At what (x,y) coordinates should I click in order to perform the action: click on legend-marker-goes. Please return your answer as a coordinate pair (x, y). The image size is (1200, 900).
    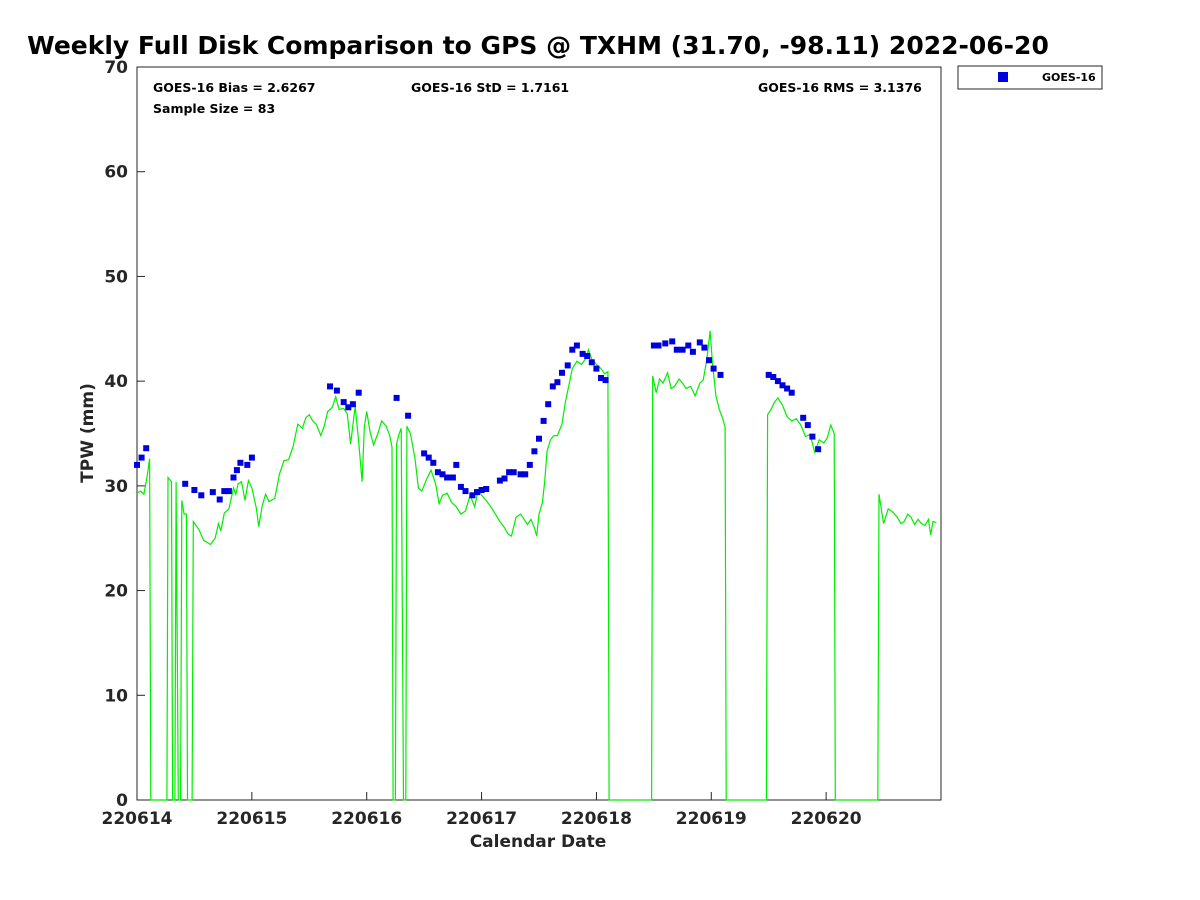
    Looking at the image, I should click on (1003, 77).